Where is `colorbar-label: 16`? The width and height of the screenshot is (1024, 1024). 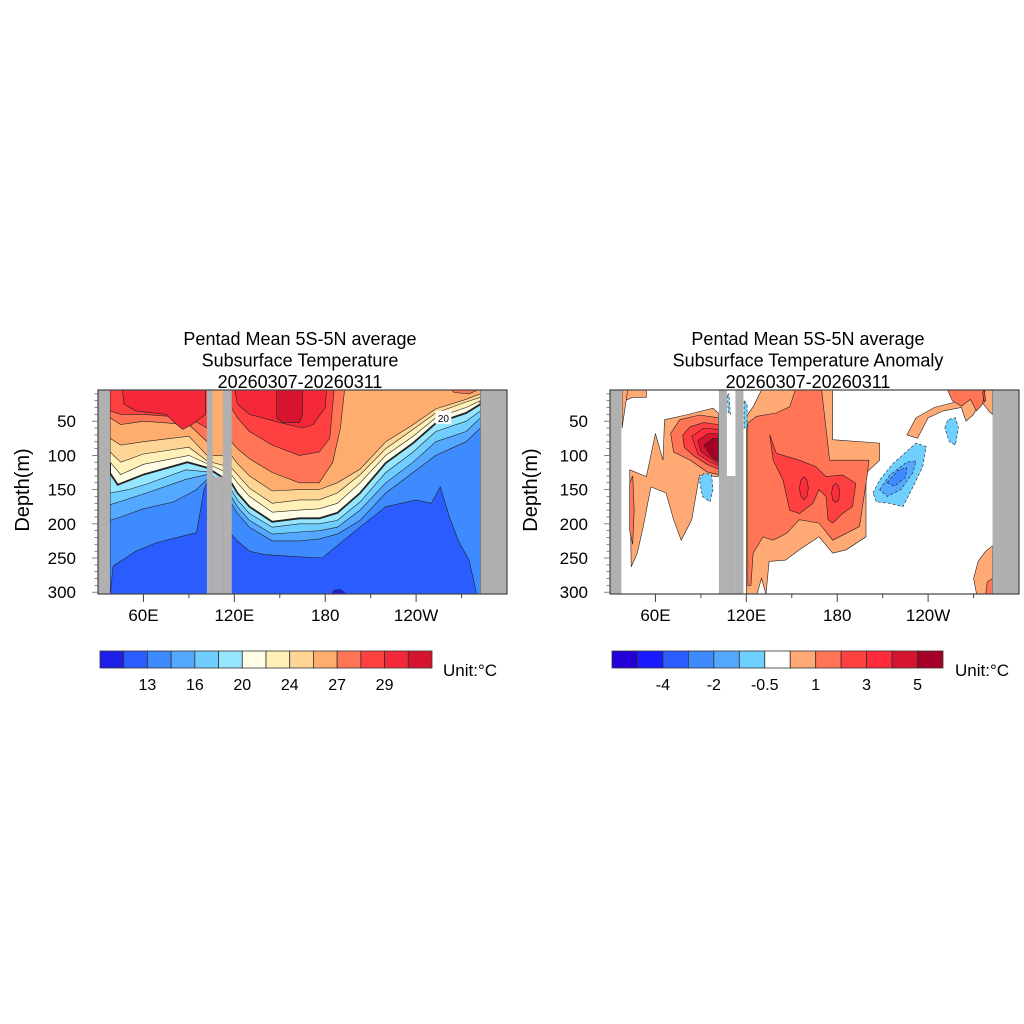
colorbar-label: 16 is located at coordinates (195, 685).